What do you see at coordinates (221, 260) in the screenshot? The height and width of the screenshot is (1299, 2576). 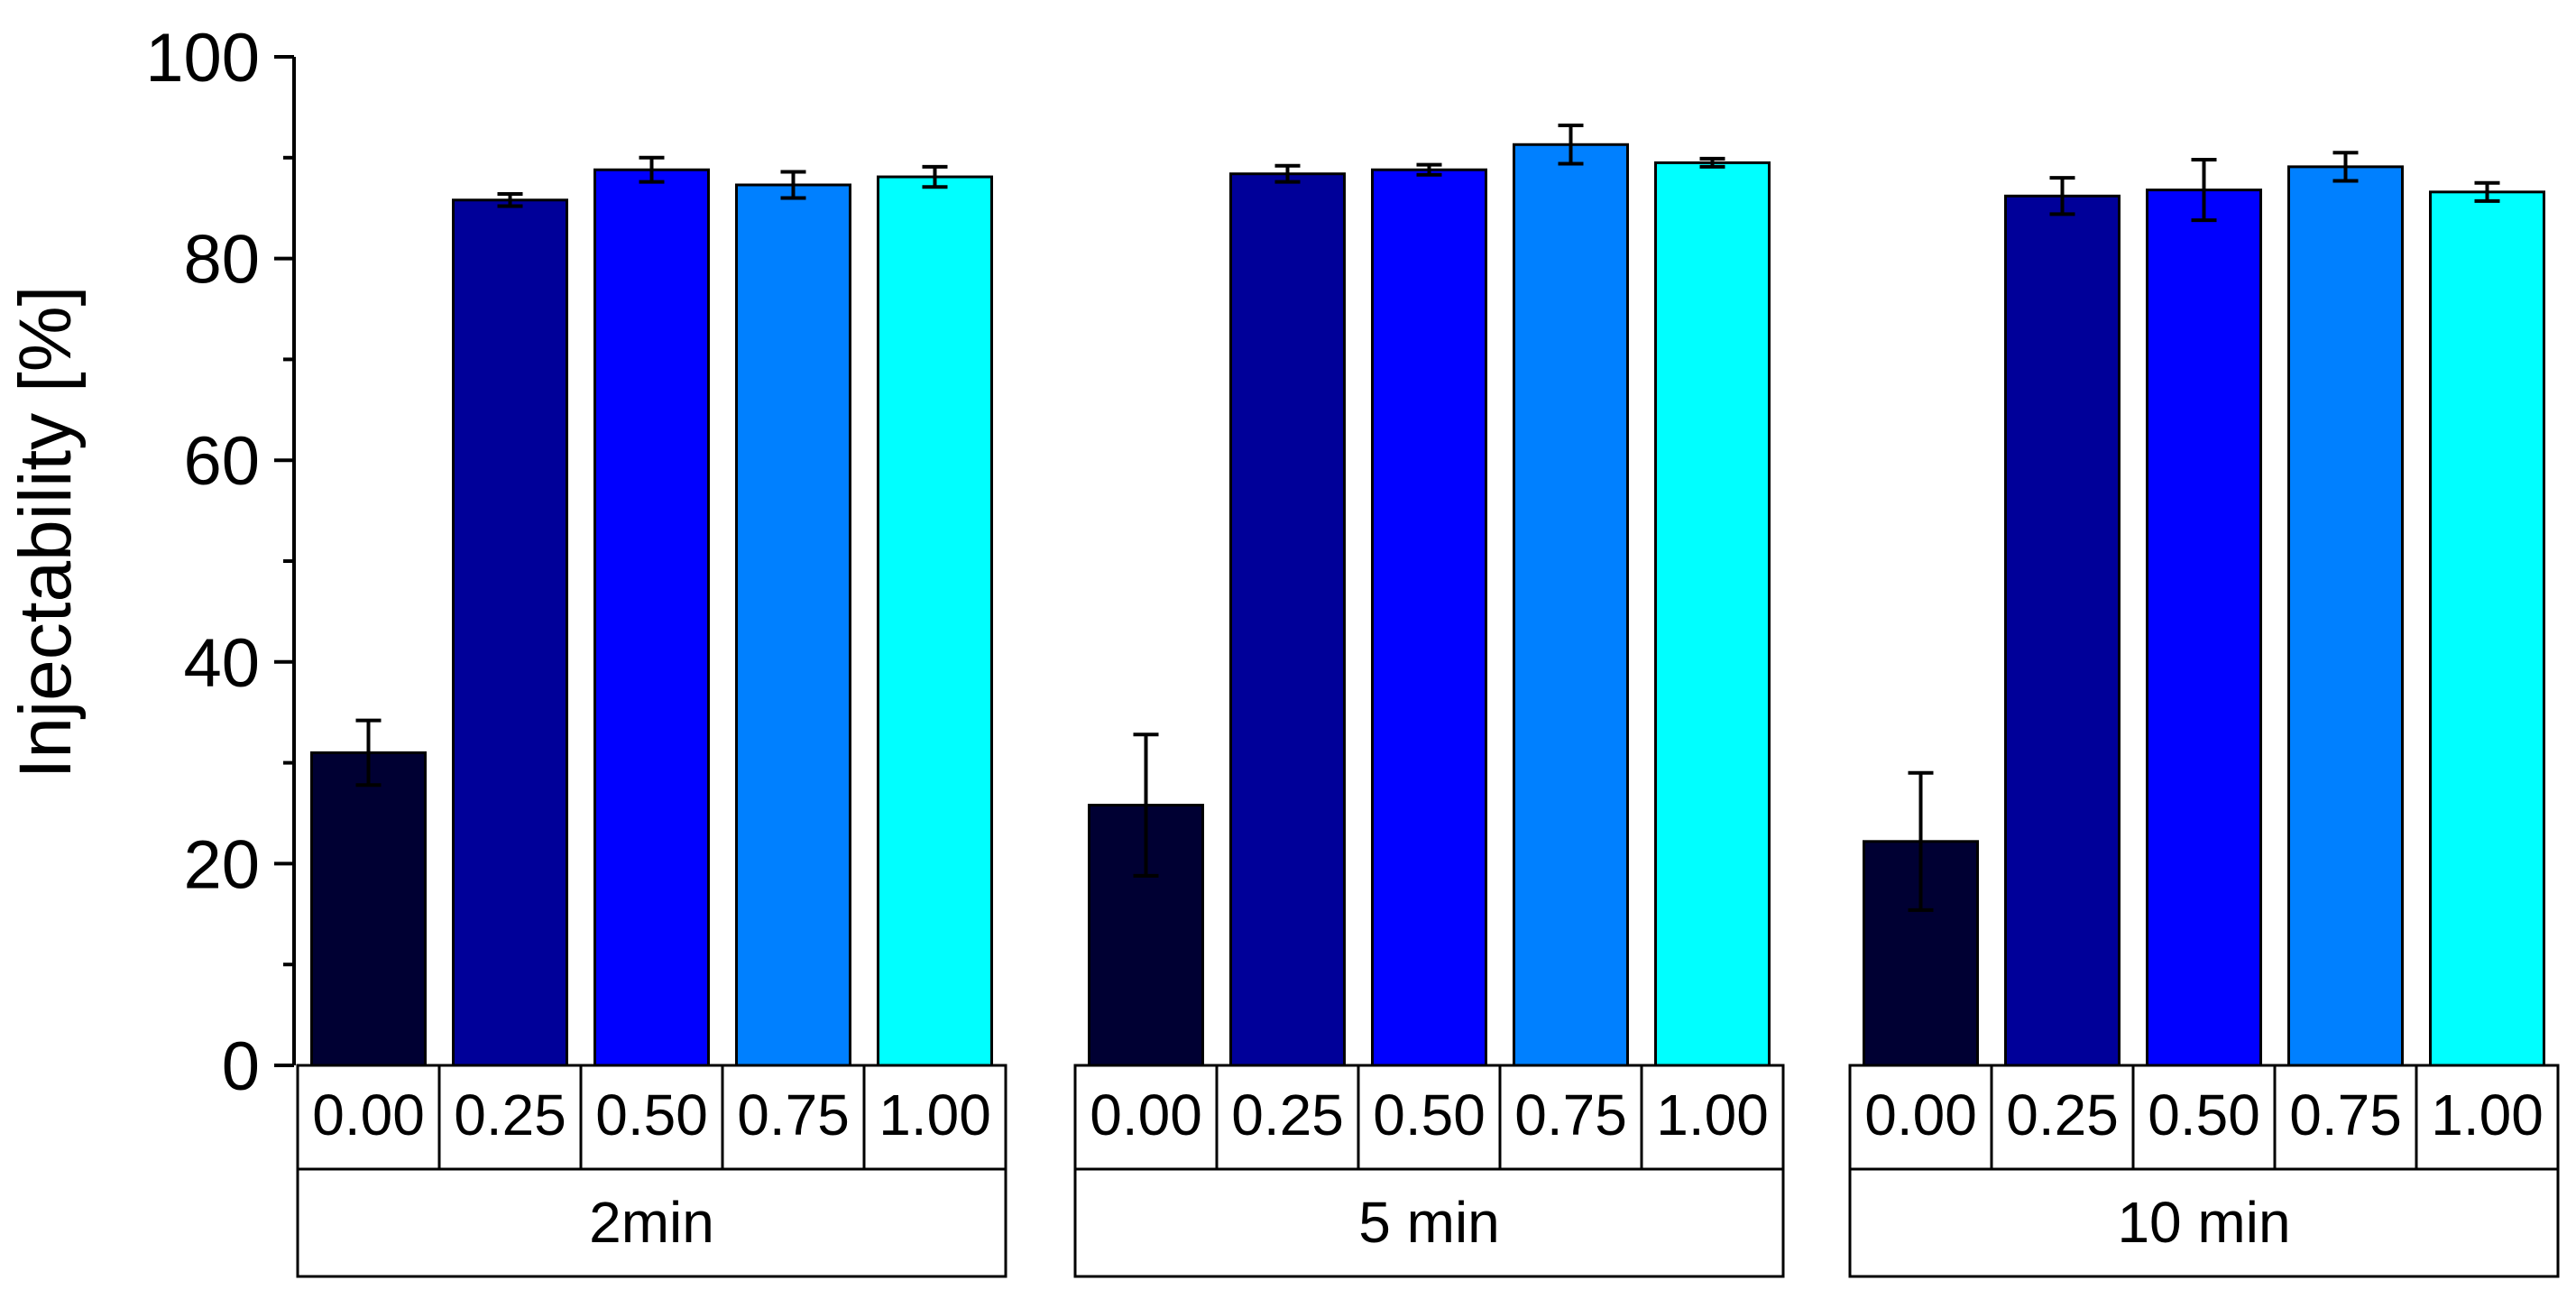 I see `y-tick-label: 80` at bounding box center [221, 260].